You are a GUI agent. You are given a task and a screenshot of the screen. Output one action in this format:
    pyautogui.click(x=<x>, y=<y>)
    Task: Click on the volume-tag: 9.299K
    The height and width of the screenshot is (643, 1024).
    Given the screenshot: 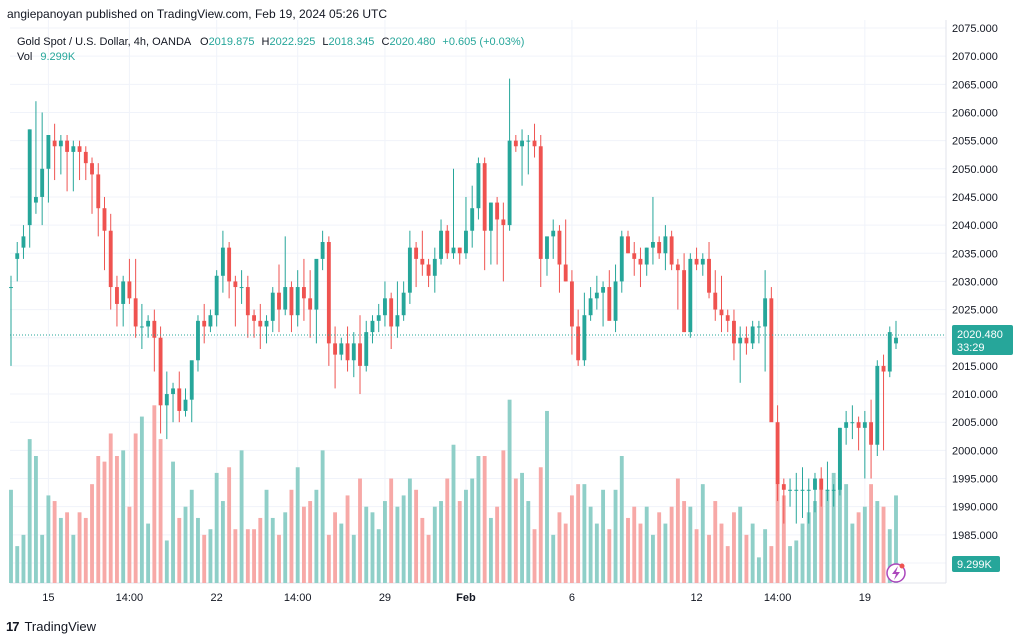 What is the action you would take?
    pyautogui.click(x=976, y=564)
    